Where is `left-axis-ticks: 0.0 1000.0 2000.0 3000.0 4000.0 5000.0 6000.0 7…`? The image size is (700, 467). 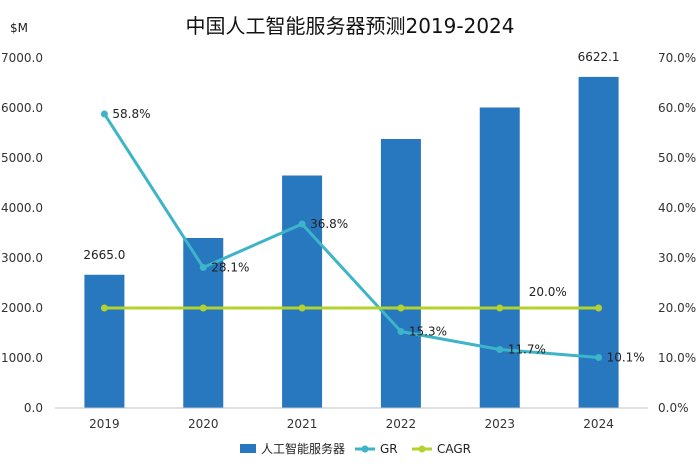 left-axis-ticks: 0.0 1000.0 2000.0 3000.0 4000.0 5000.0 6000.0 7… is located at coordinates (22, 233).